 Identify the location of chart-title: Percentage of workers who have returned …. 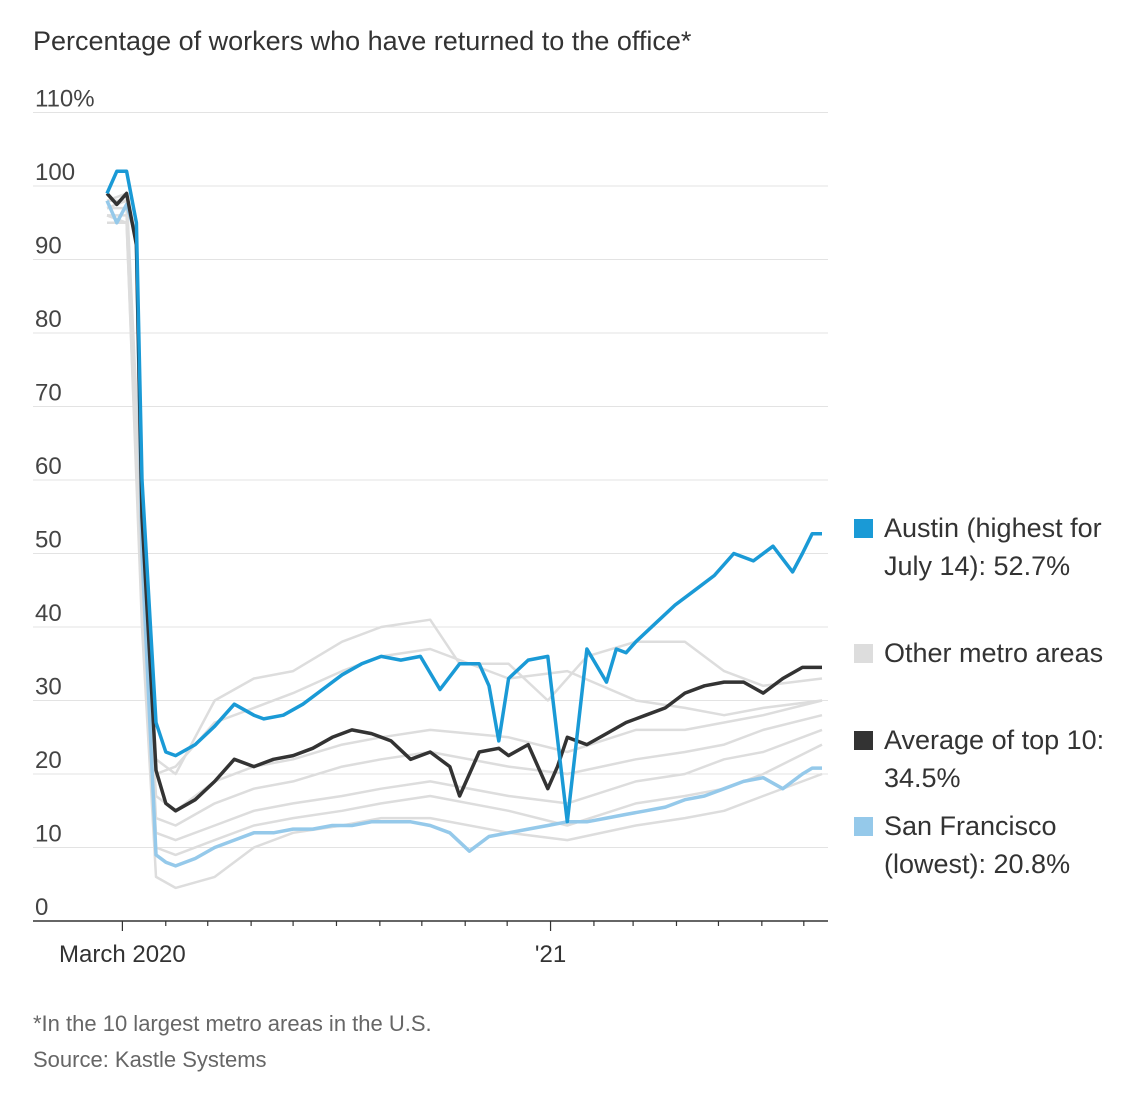
(362, 41).